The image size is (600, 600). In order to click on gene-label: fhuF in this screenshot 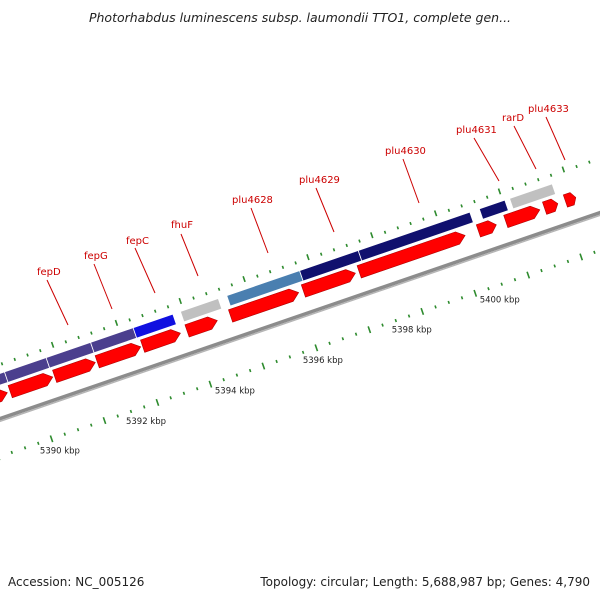, I will do `click(182, 225)`.